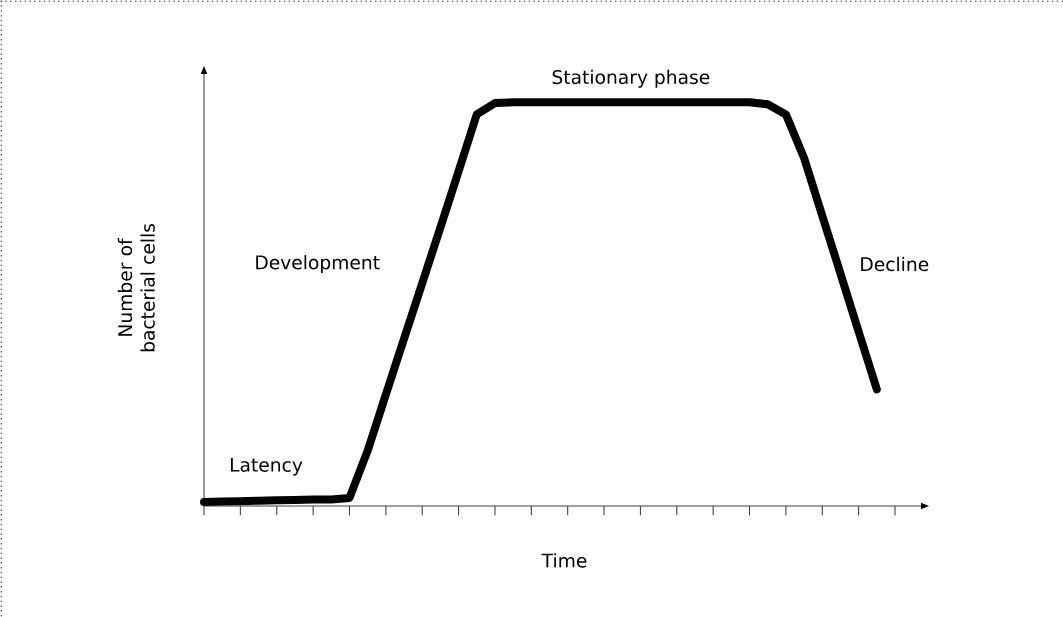 The height and width of the screenshot is (617, 1063). What do you see at coordinates (266, 467) in the screenshot?
I see `annotation: Latency` at bounding box center [266, 467].